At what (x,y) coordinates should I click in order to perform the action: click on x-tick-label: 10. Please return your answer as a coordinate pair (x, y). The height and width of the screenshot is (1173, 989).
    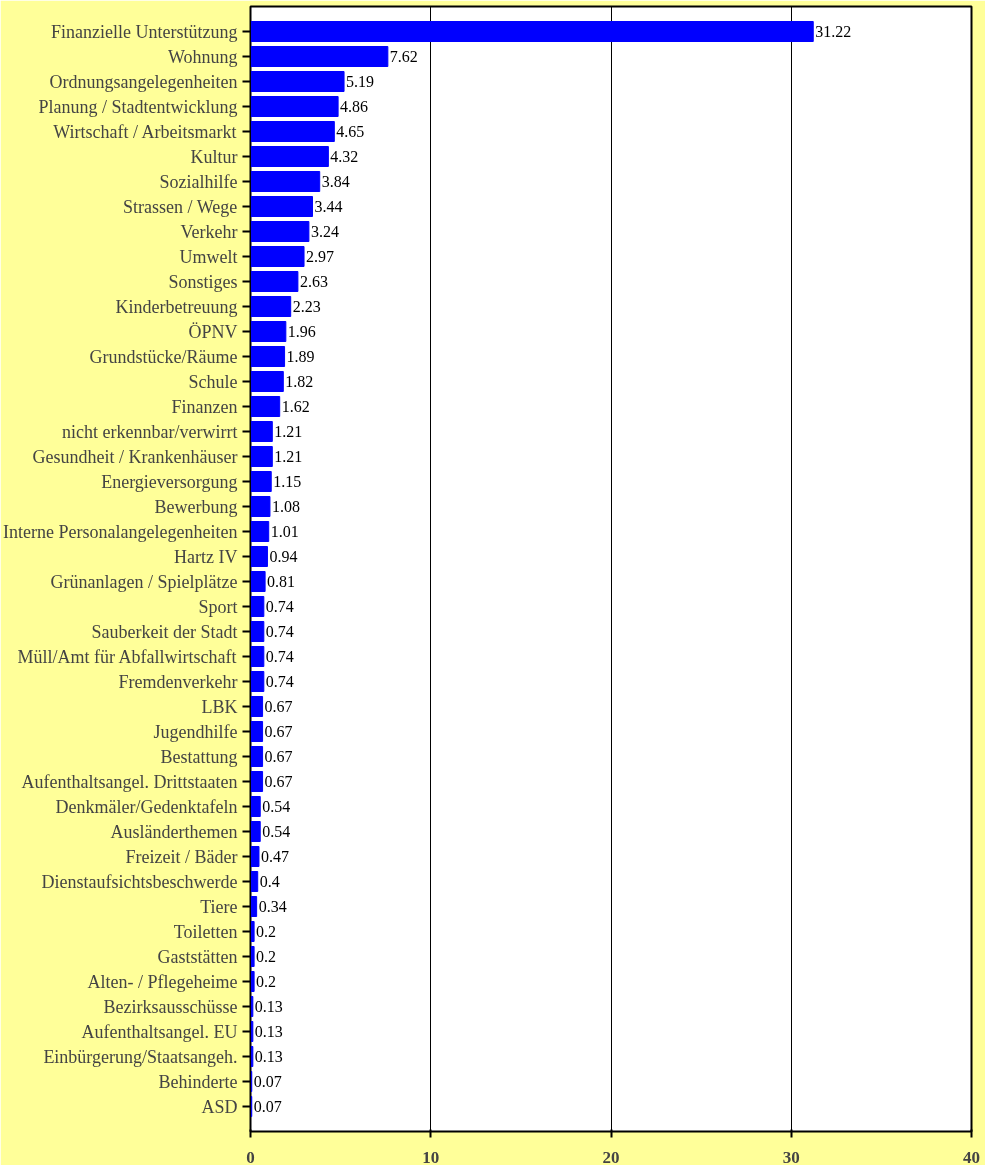
    Looking at the image, I should click on (431, 1157).